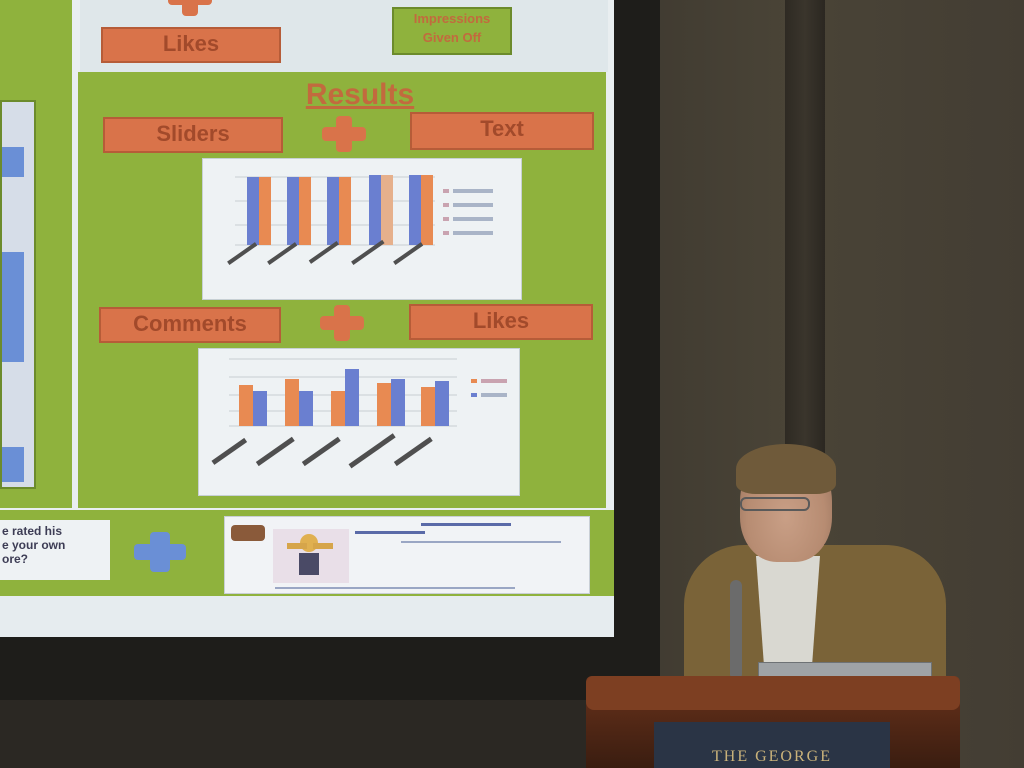 This screenshot has height=768, width=1024. What do you see at coordinates (18, 294) in the screenshot?
I see `slide-left-panel` at bounding box center [18, 294].